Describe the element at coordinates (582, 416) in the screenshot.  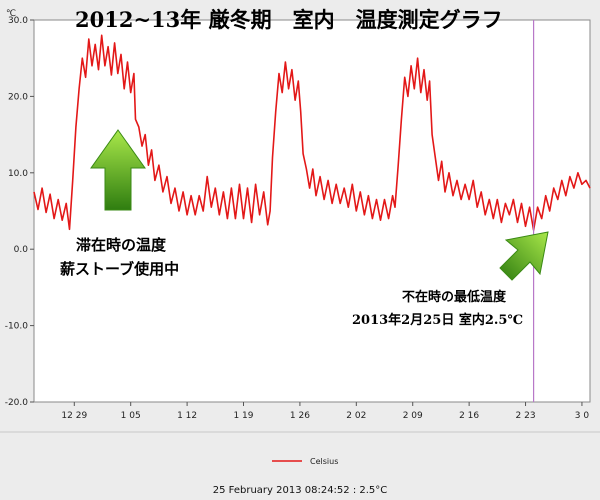
I see `x-tick-label: 3 0` at that location.